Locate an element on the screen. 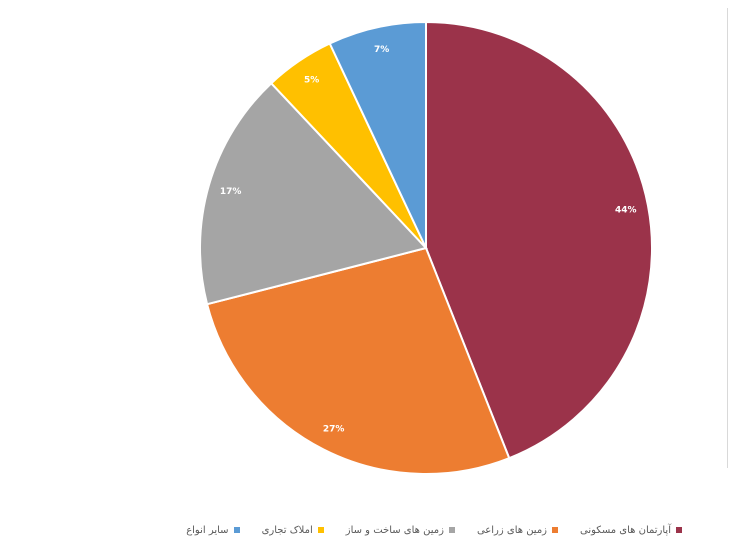  pie-data-label-3: 5% is located at coordinates (311, 80).